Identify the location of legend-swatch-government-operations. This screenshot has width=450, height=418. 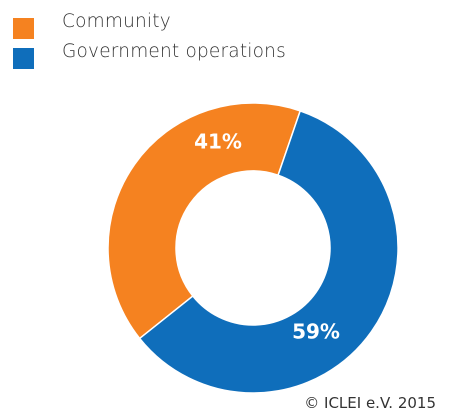
(23, 58).